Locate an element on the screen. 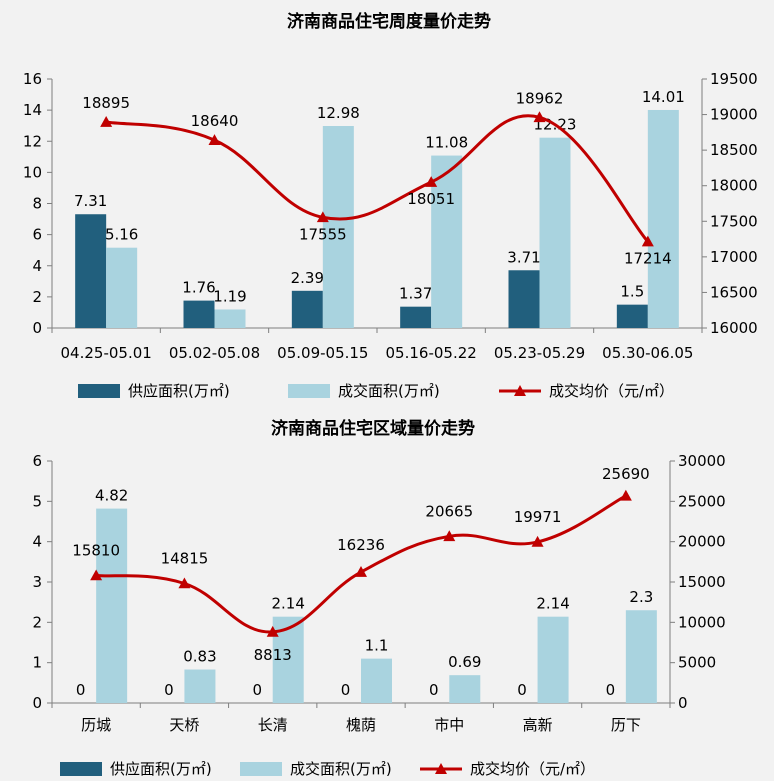  chart-1-left-tick-label: 2 is located at coordinates (37, 297).